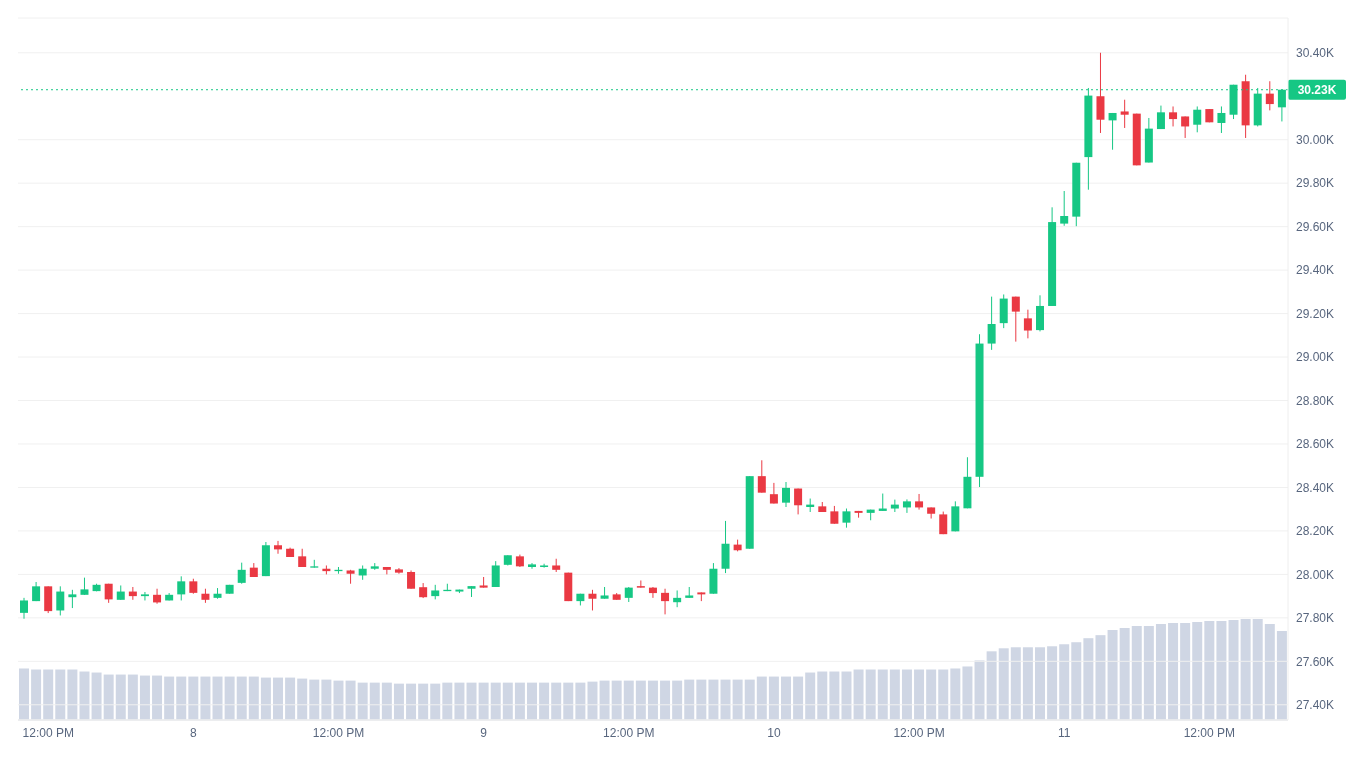 The image size is (1367, 769). I want to click on y-tick-label: 28.40K, so click(1315, 487).